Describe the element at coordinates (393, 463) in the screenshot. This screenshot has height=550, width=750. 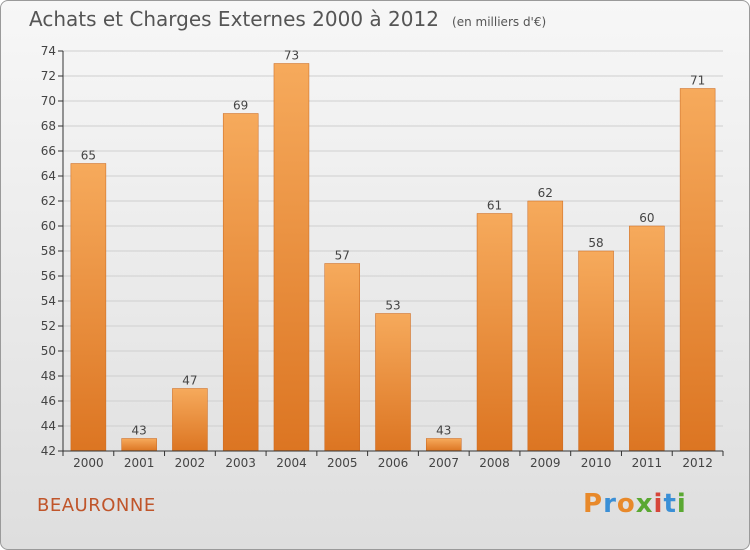
I see `x-tick-label: 2006` at that location.